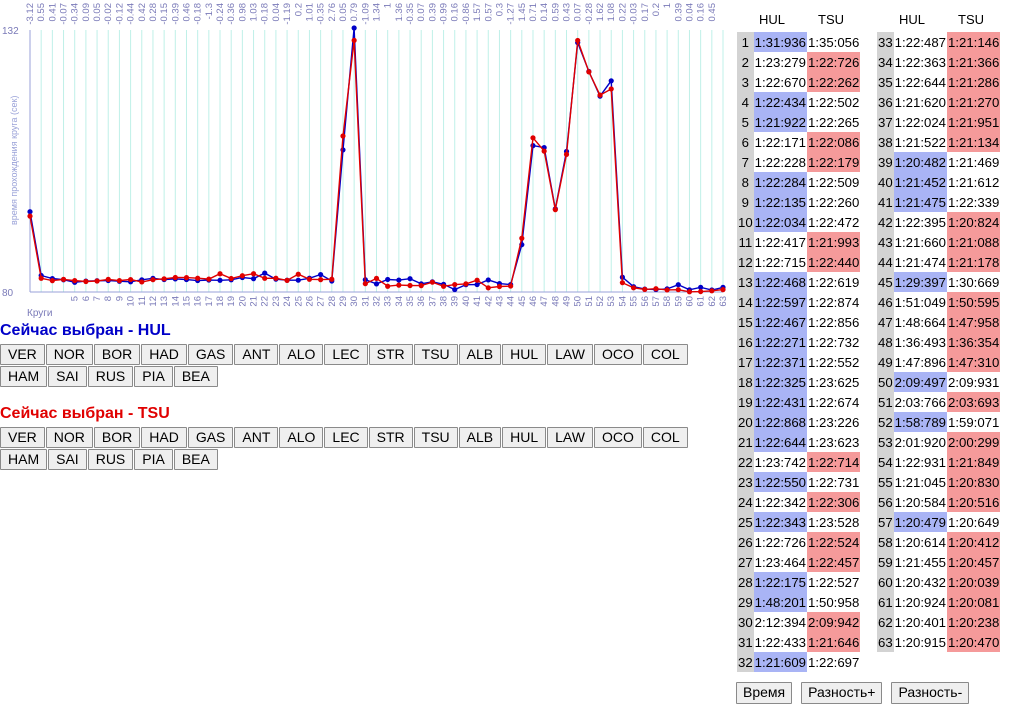 The width and height of the screenshot is (1024, 708). I want to click on lap-number: 56, so click(885, 502).